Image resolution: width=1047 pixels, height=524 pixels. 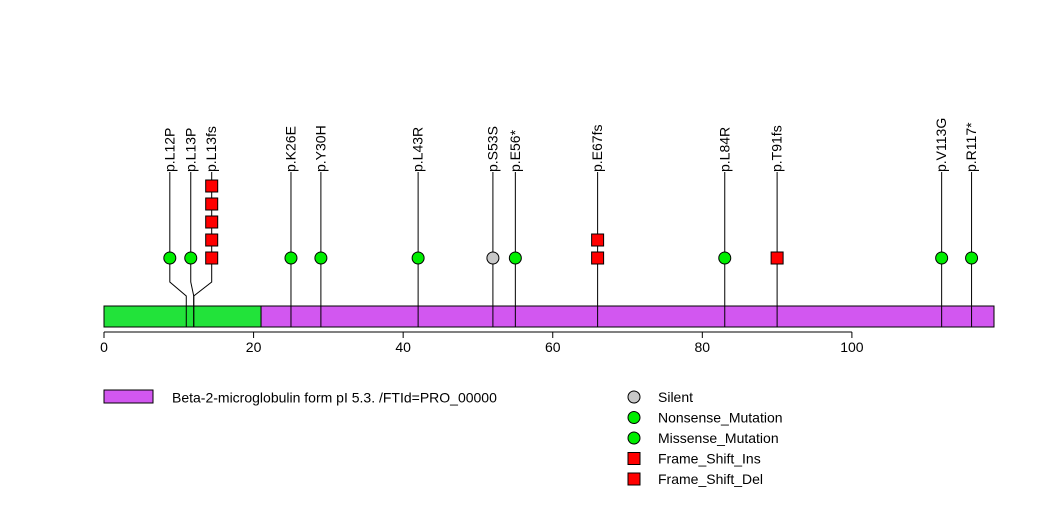 What do you see at coordinates (634, 458) in the screenshot?
I see `legend-marker-frame_shift_ins` at bounding box center [634, 458].